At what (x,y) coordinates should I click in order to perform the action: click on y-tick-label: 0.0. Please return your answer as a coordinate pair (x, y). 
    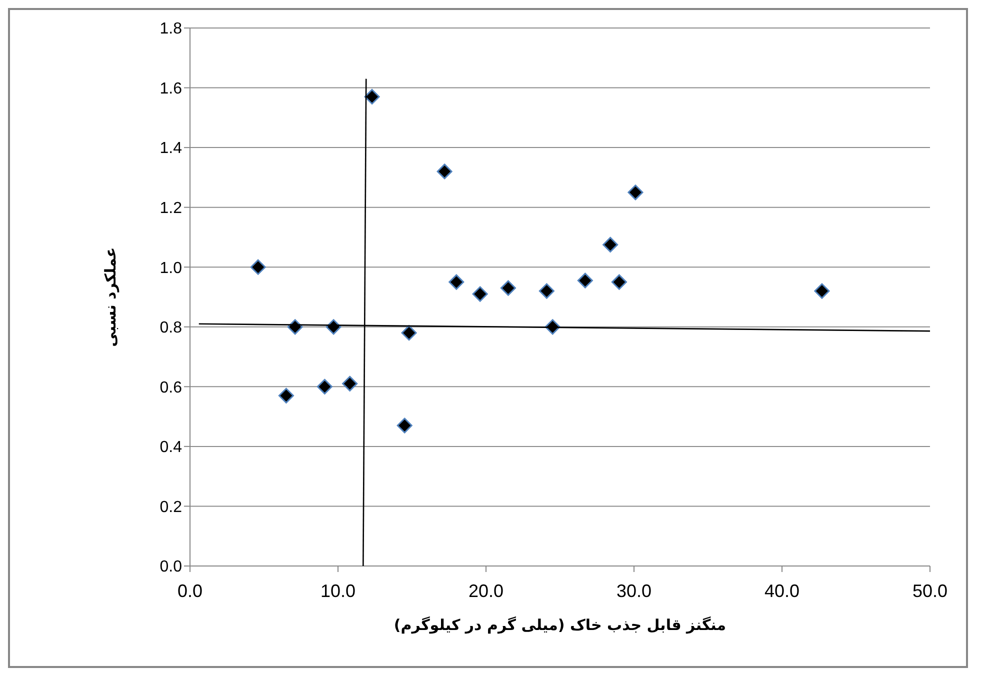
    Looking at the image, I should click on (171, 567).